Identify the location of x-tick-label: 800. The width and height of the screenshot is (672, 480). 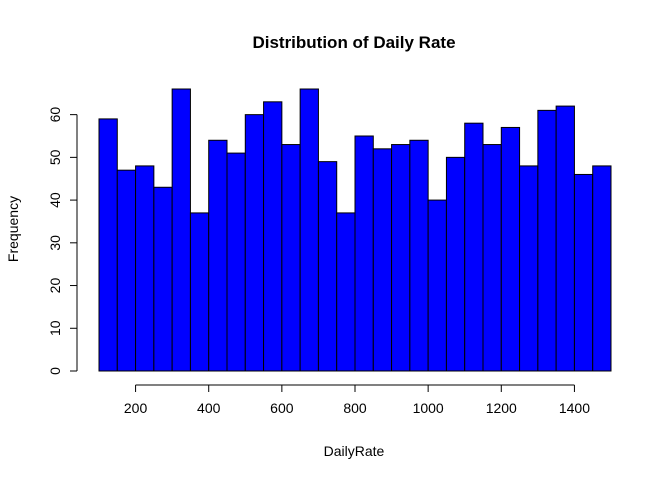
(355, 408).